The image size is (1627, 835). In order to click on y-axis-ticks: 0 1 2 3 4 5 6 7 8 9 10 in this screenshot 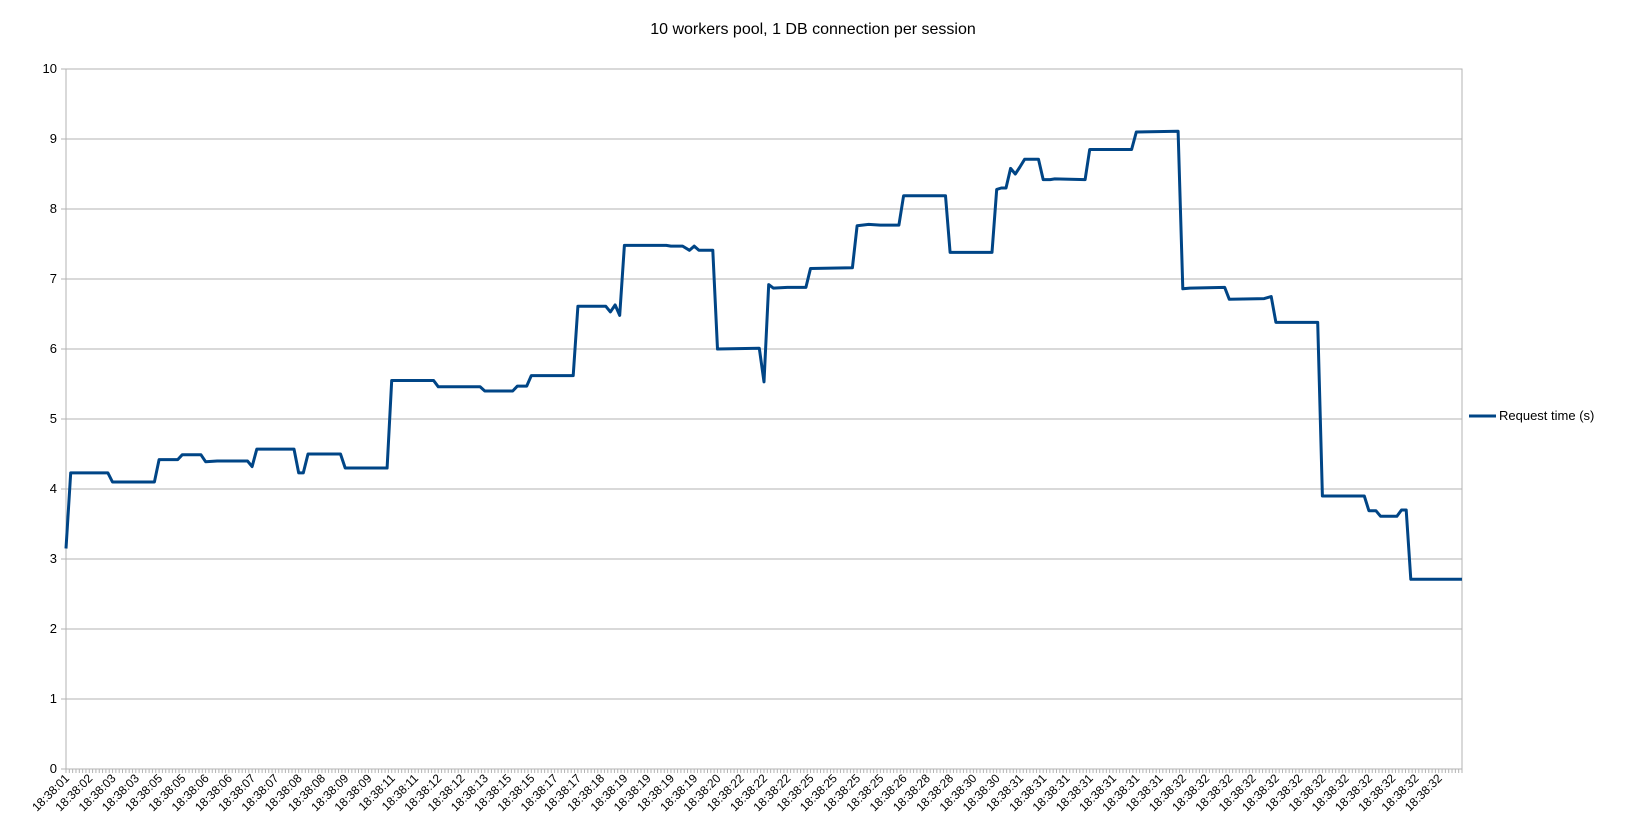, I will do `click(54, 418)`.